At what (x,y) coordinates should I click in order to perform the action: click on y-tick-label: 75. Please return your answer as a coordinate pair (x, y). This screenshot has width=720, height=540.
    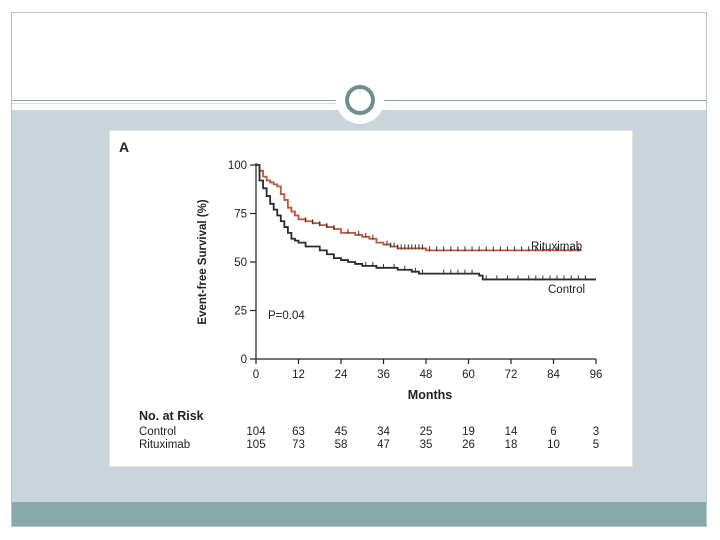
    Looking at the image, I should click on (240, 215).